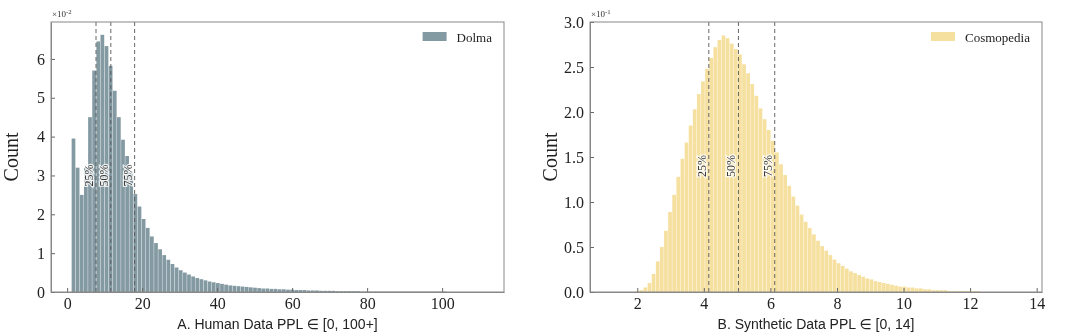  What do you see at coordinates (442, 304) in the screenshot?
I see `x-tick-label: 100` at bounding box center [442, 304].